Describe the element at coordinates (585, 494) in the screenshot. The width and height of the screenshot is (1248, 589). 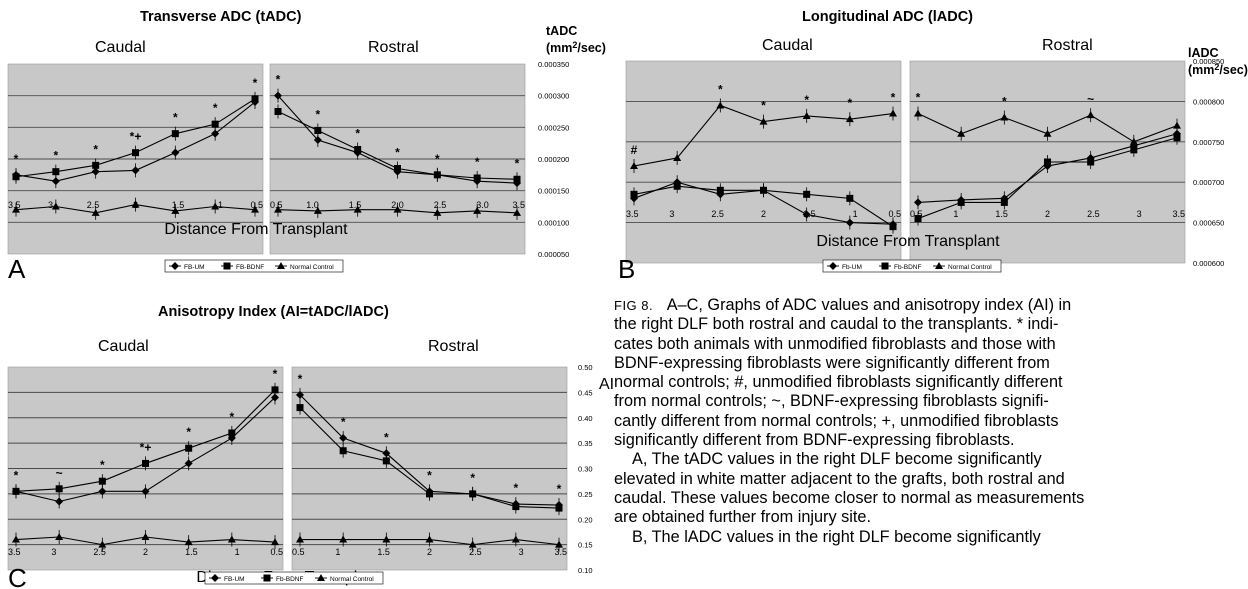
I see `y-tick-label: 0.25` at that location.